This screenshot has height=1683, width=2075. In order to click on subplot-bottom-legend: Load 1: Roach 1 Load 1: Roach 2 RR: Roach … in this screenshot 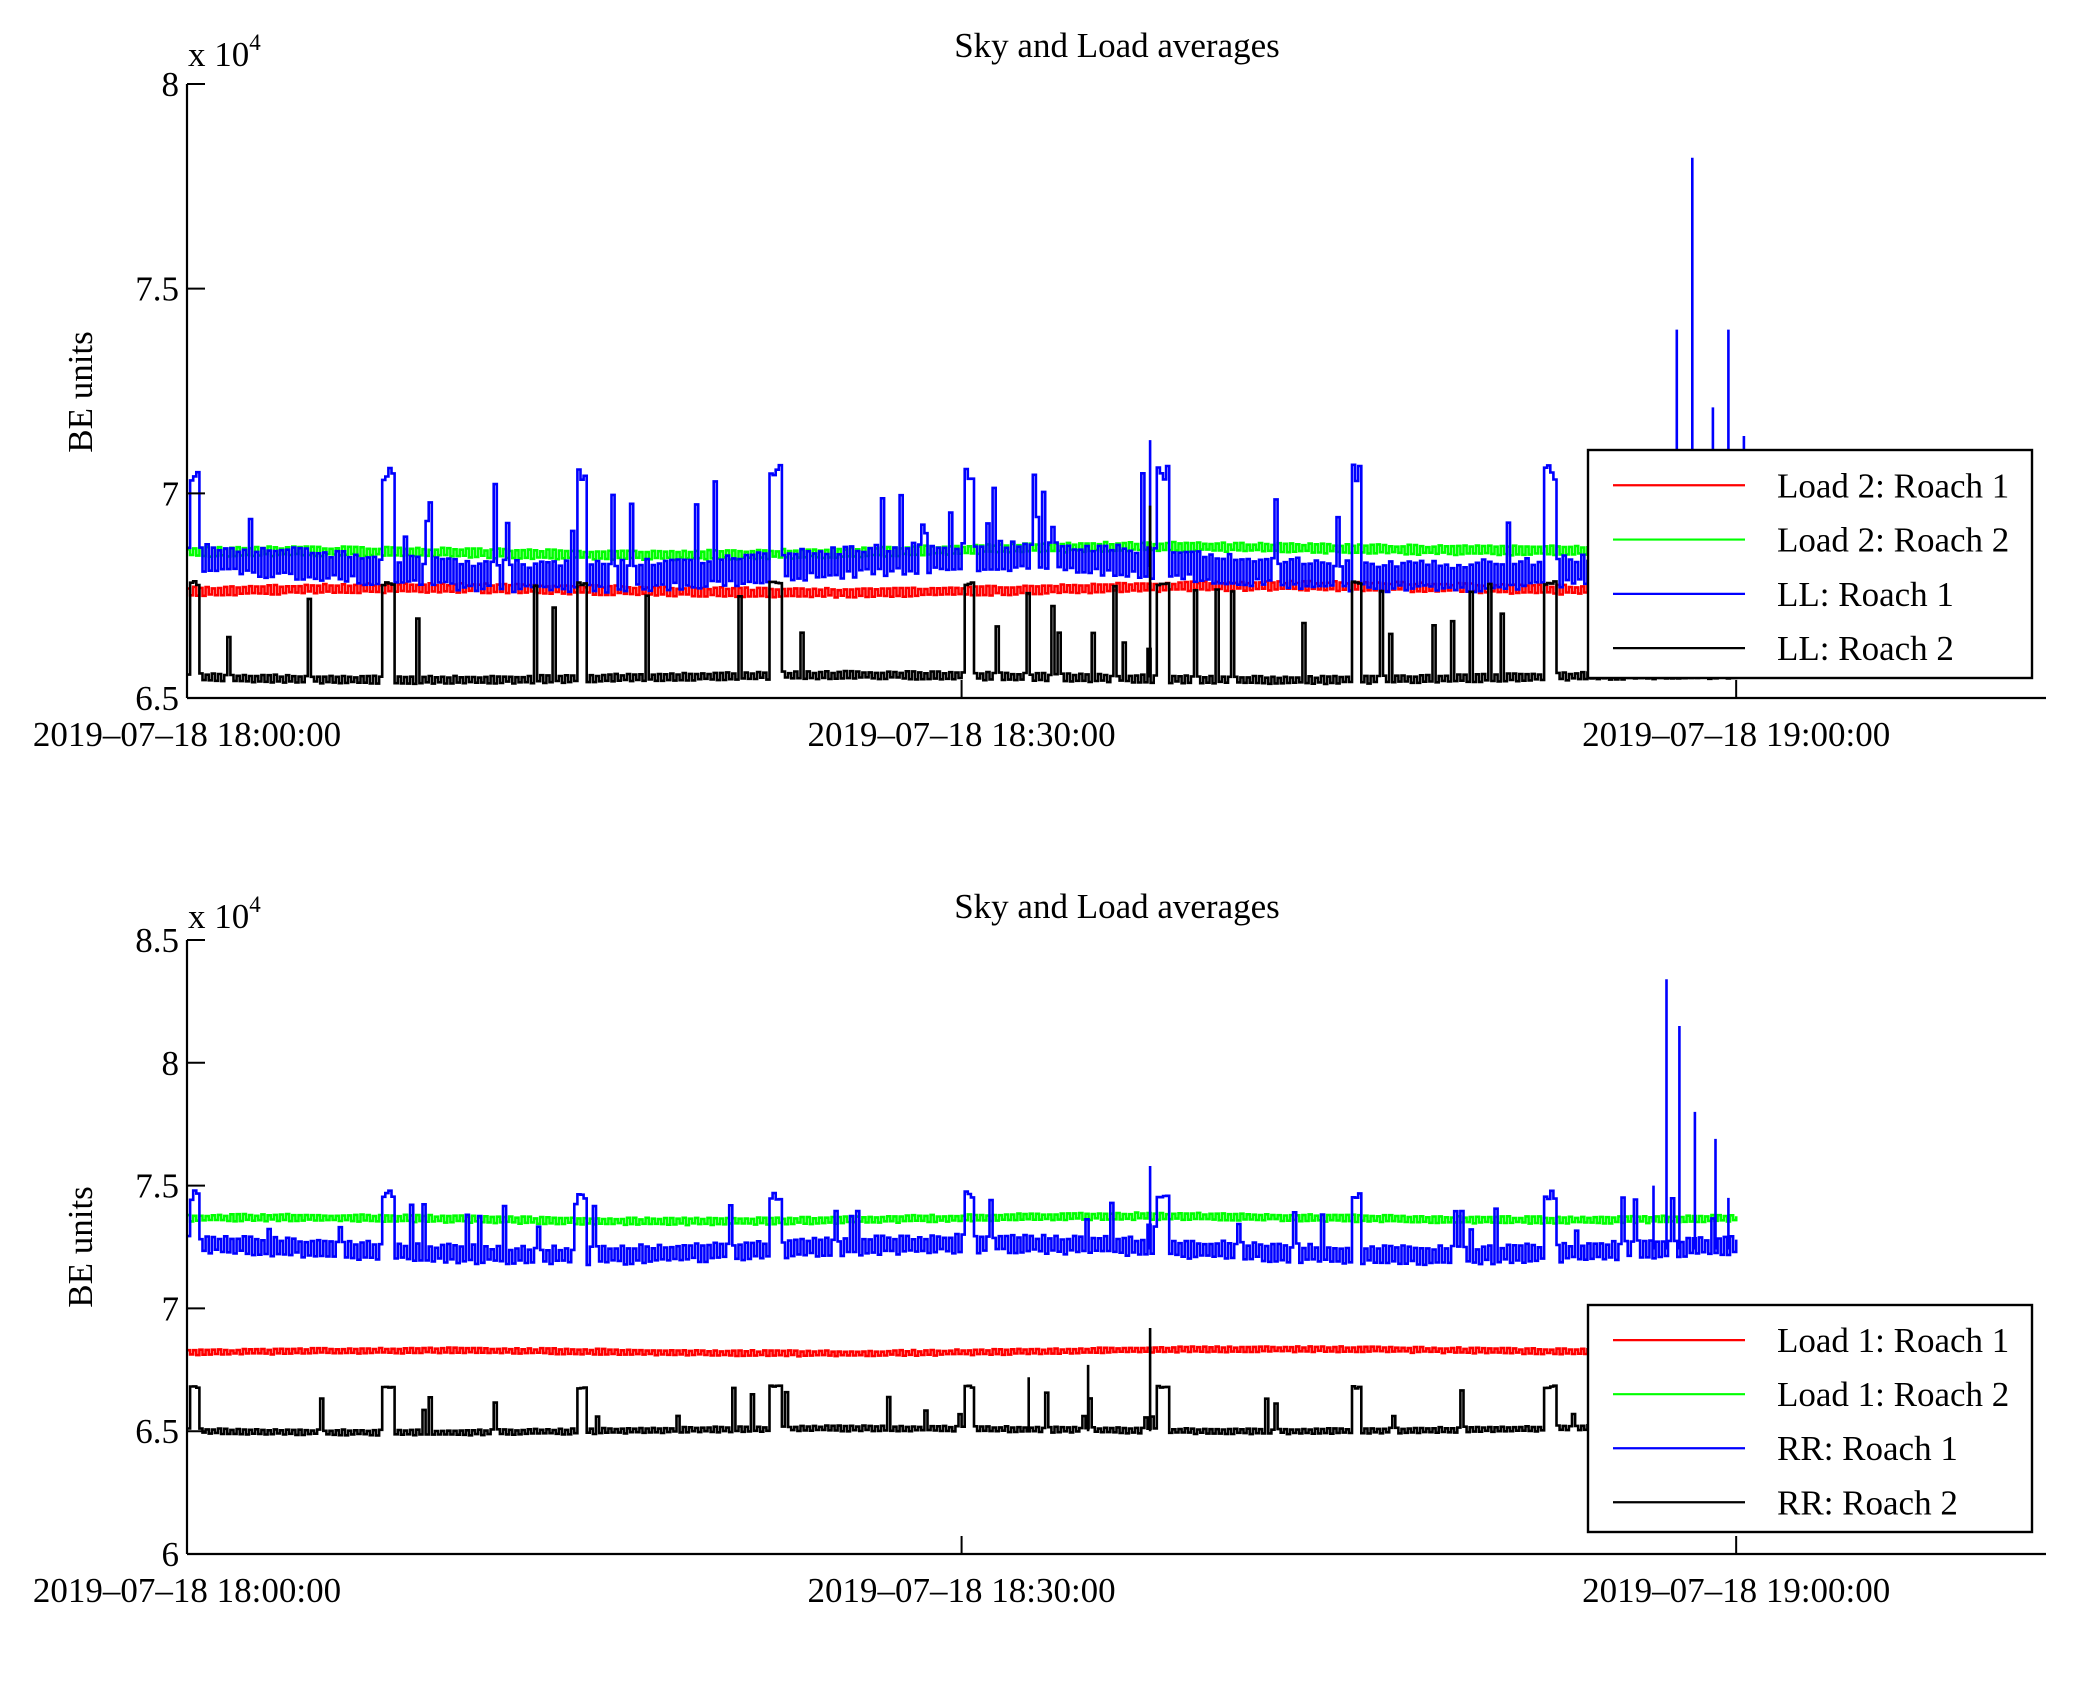, I will do `click(1810, 1418)`.